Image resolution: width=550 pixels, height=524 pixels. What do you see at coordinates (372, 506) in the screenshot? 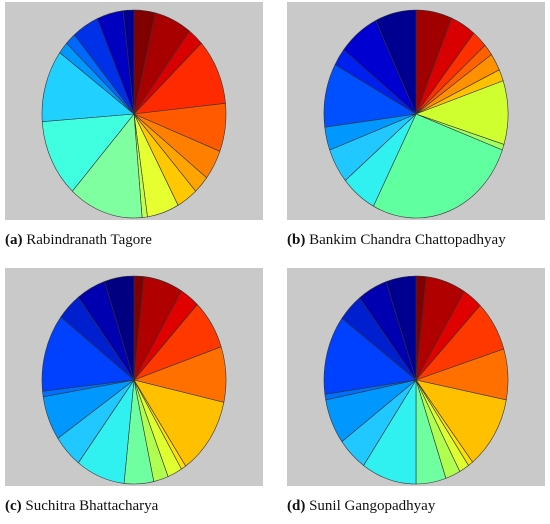
I see `caption-title: Sunil Gangopadhyay` at bounding box center [372, 506].